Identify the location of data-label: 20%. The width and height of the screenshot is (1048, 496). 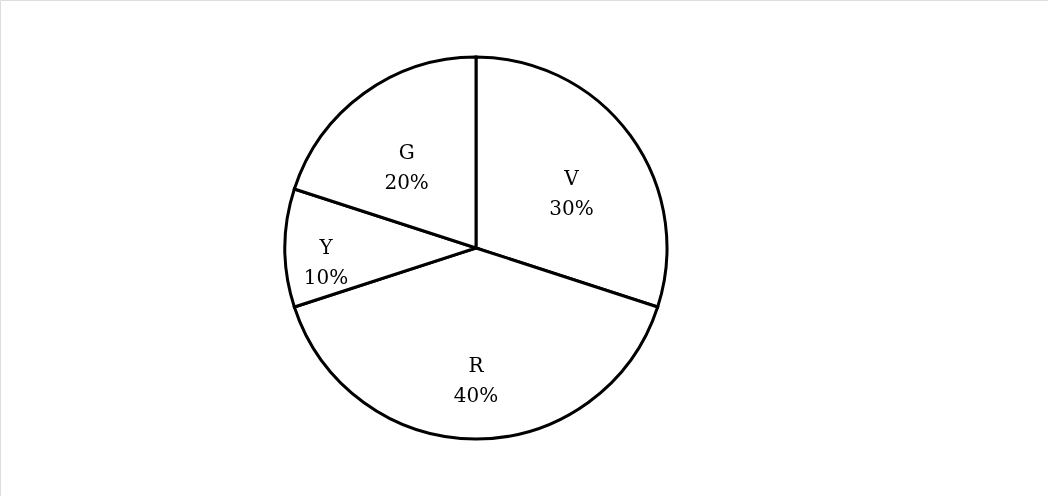
(406, 181).